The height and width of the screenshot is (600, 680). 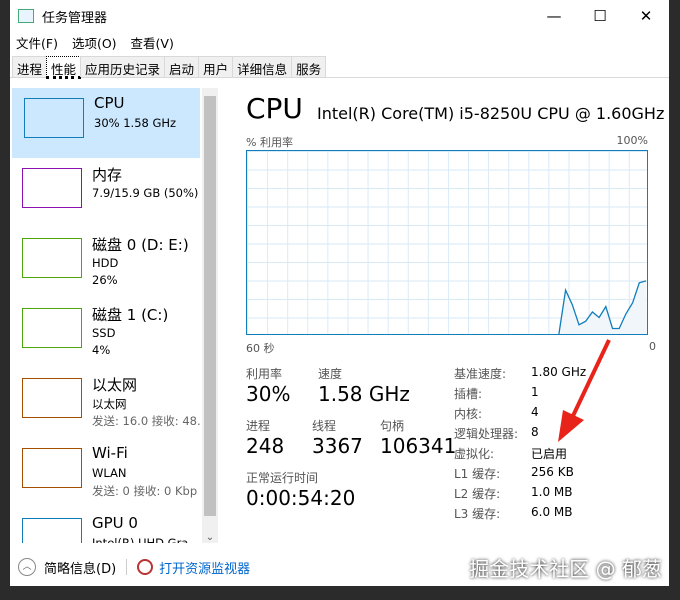 What do you see at coordinates (264, 374) in the screenshot?
I see `util-label: 利用率` at bounding box center [264, 374].